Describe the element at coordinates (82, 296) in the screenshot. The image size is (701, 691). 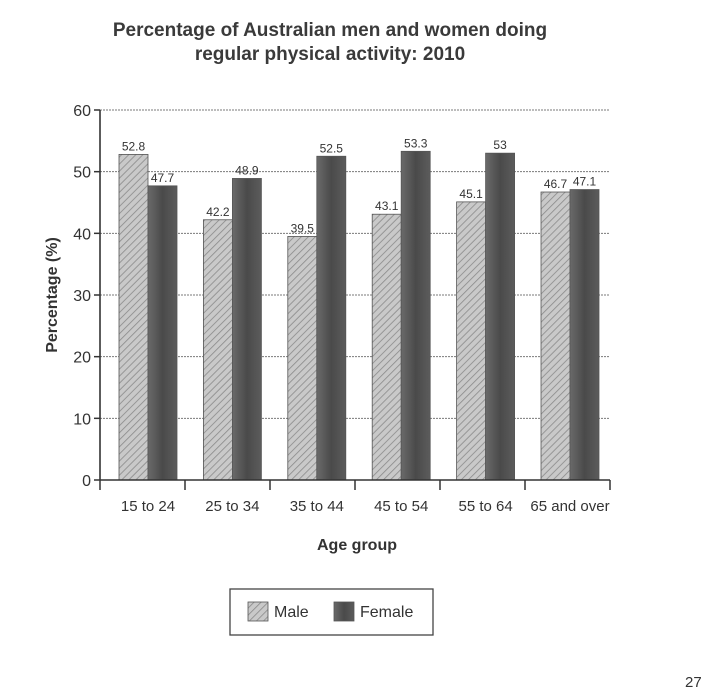
I see `y-tick-label: 30` at that location.